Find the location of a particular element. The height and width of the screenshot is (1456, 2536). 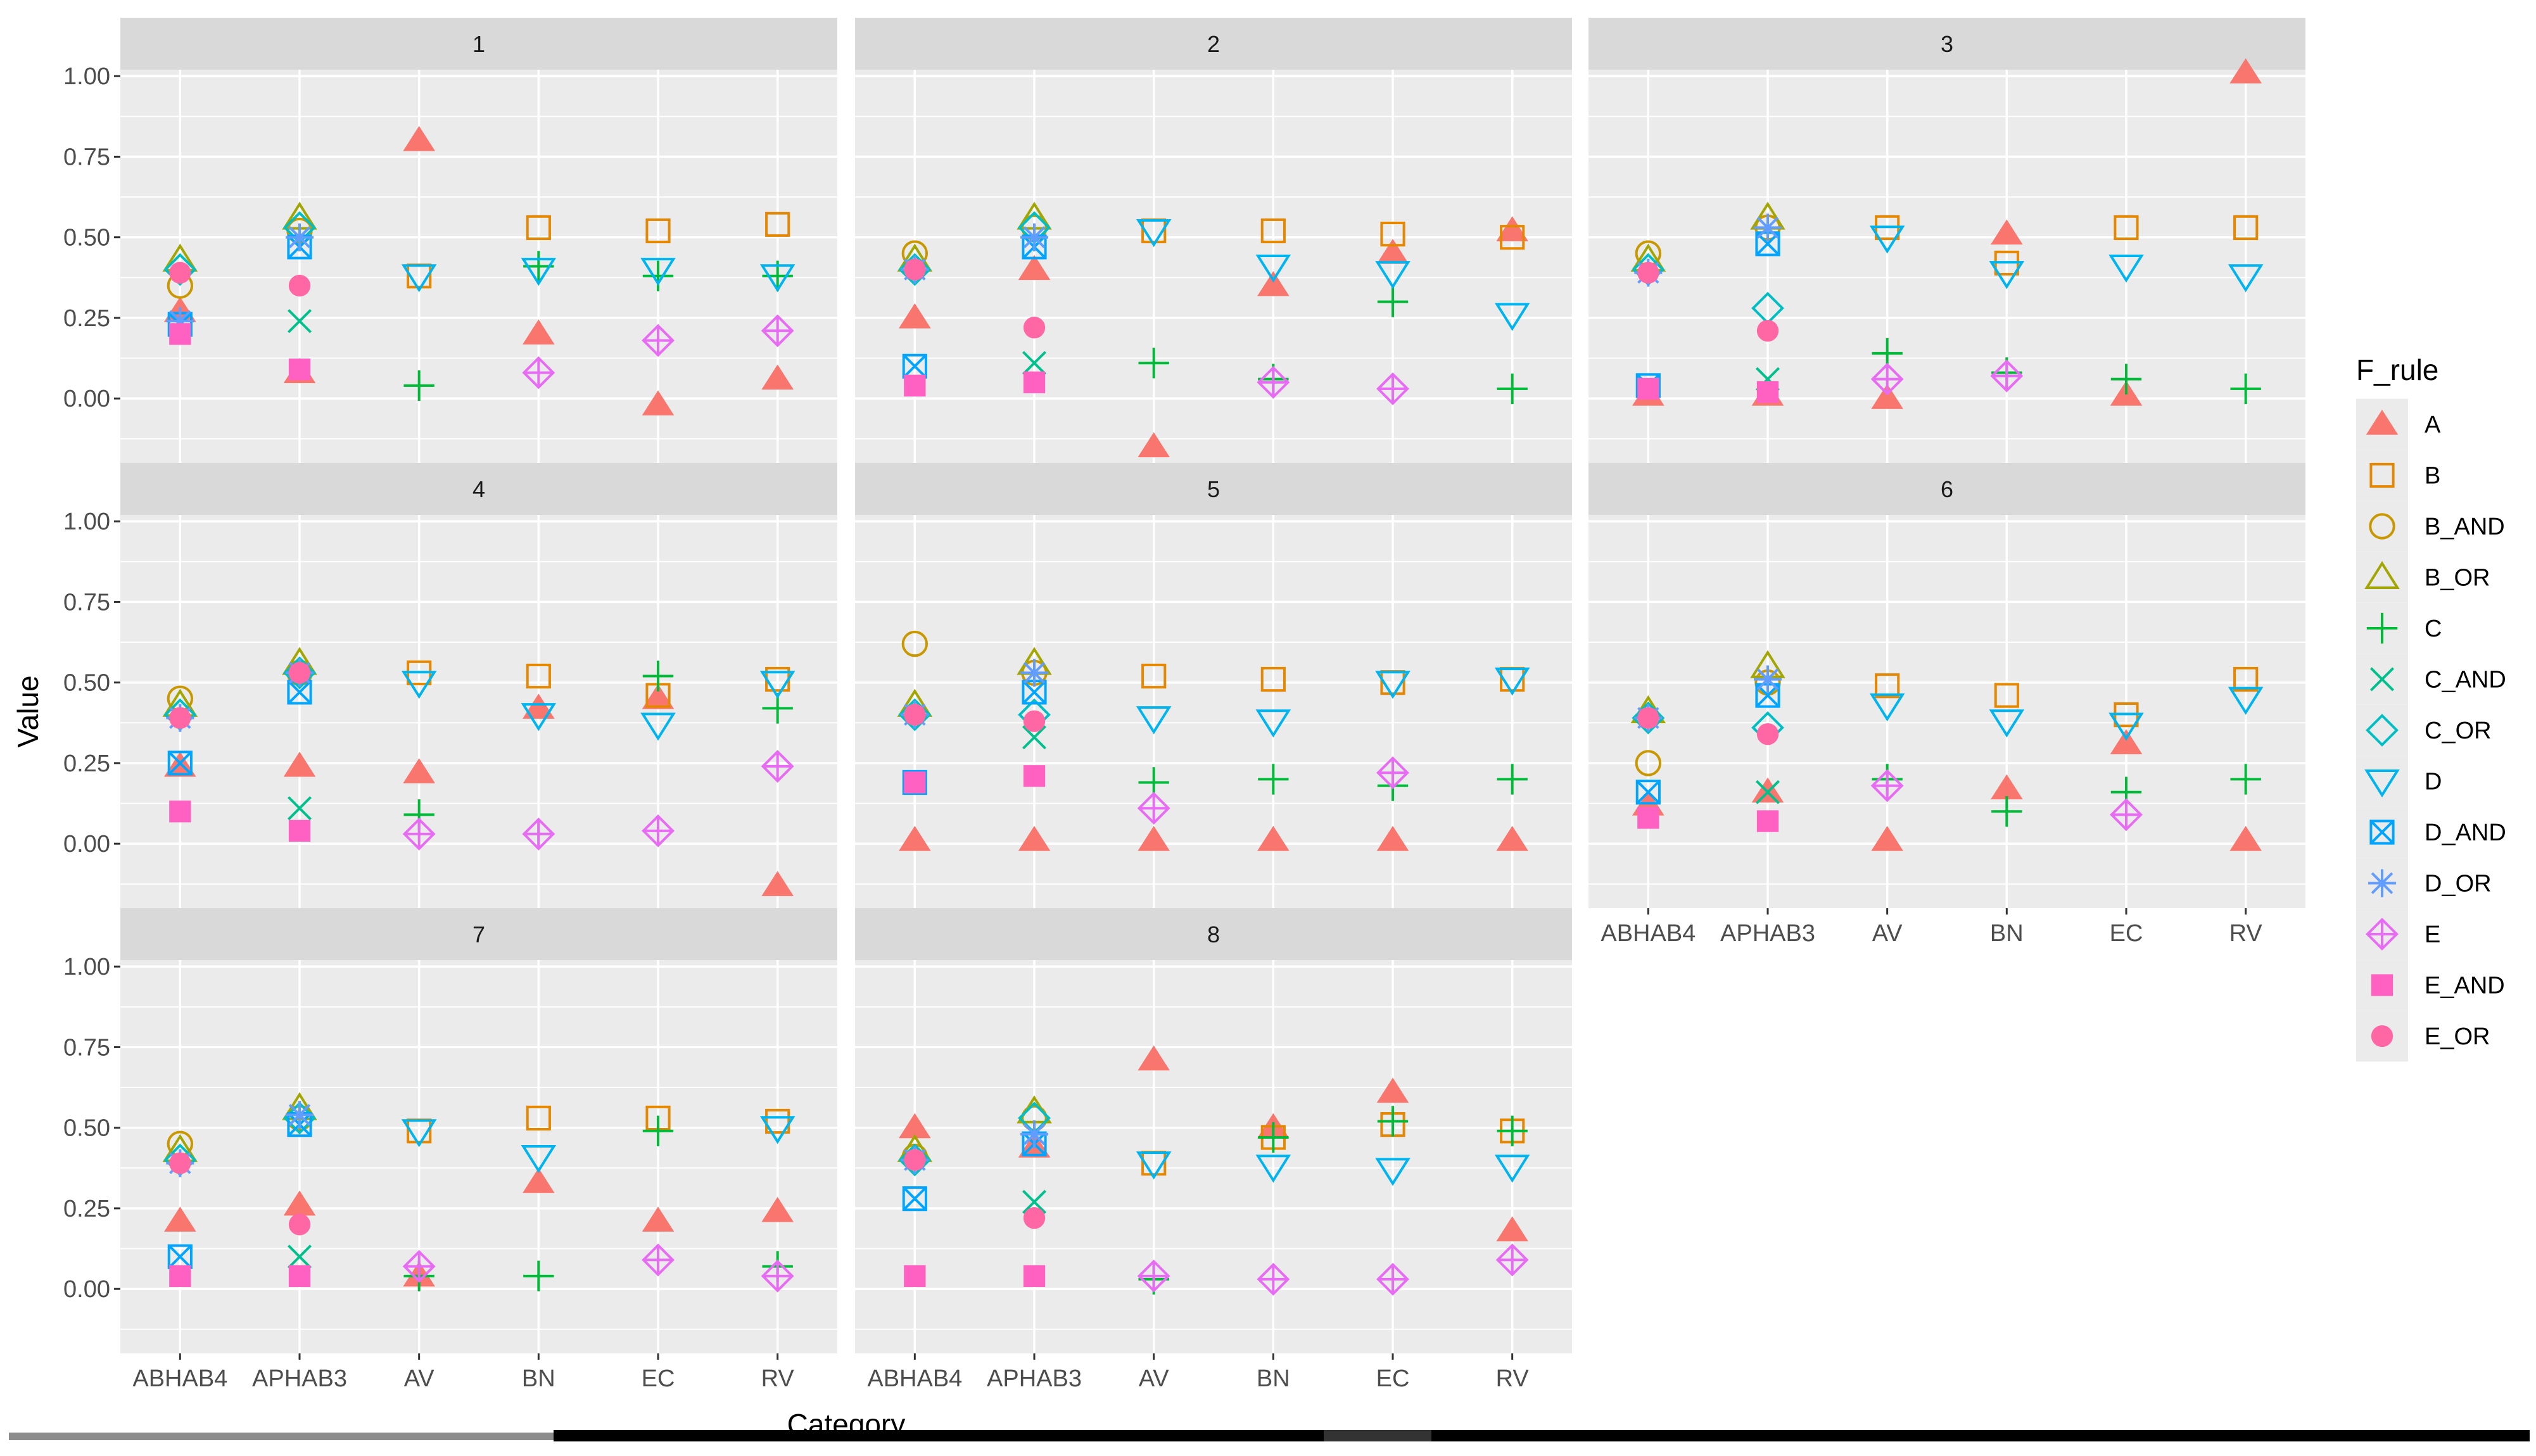

y-tick-label: 1.00 is located at coordinates (86, 76).